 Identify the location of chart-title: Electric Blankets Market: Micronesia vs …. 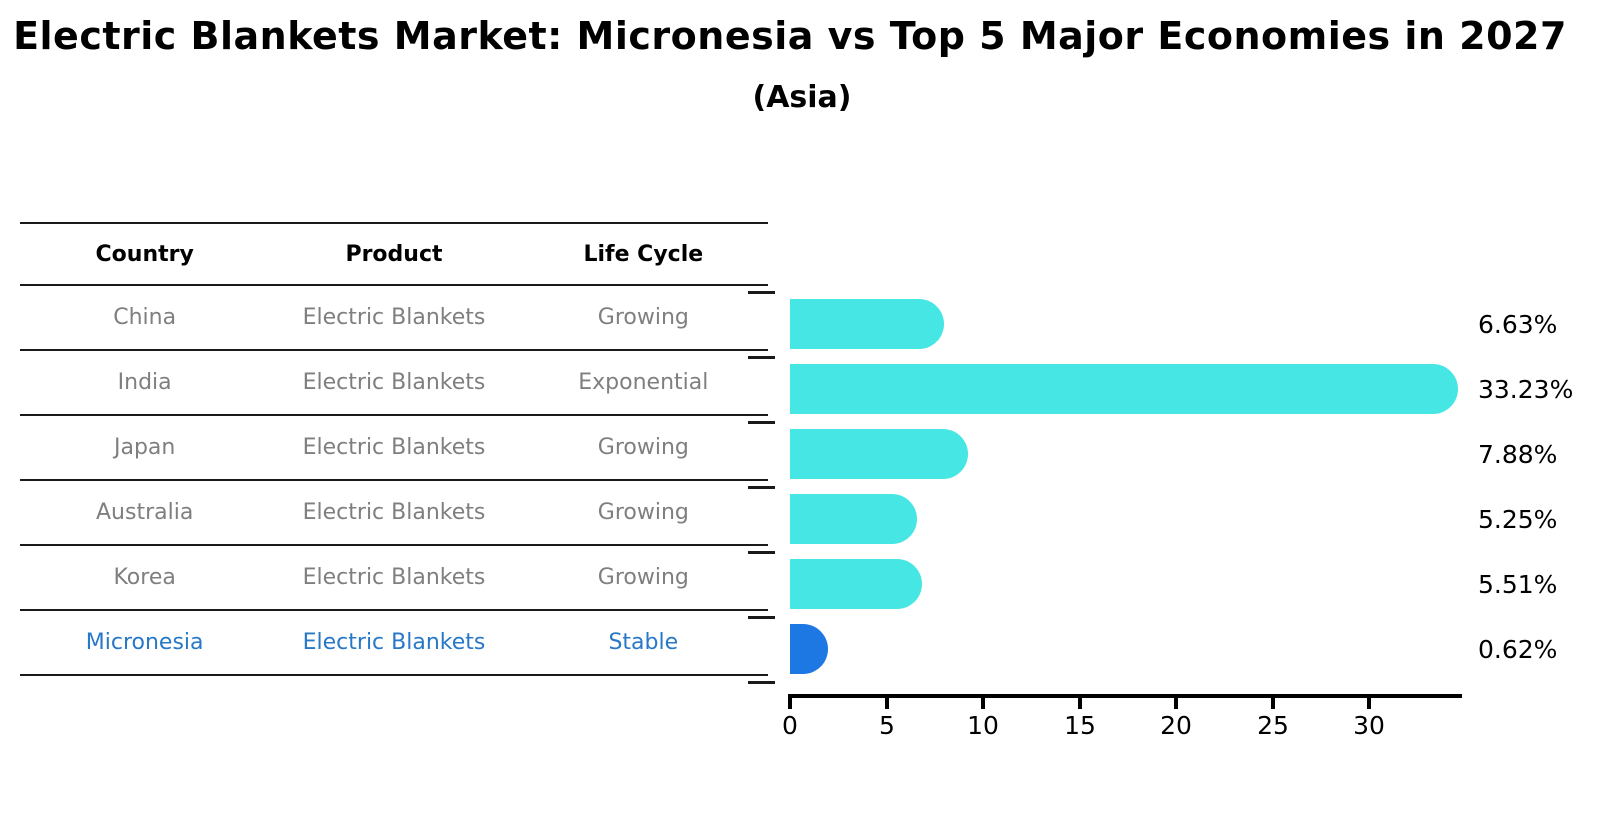
(790, 36).